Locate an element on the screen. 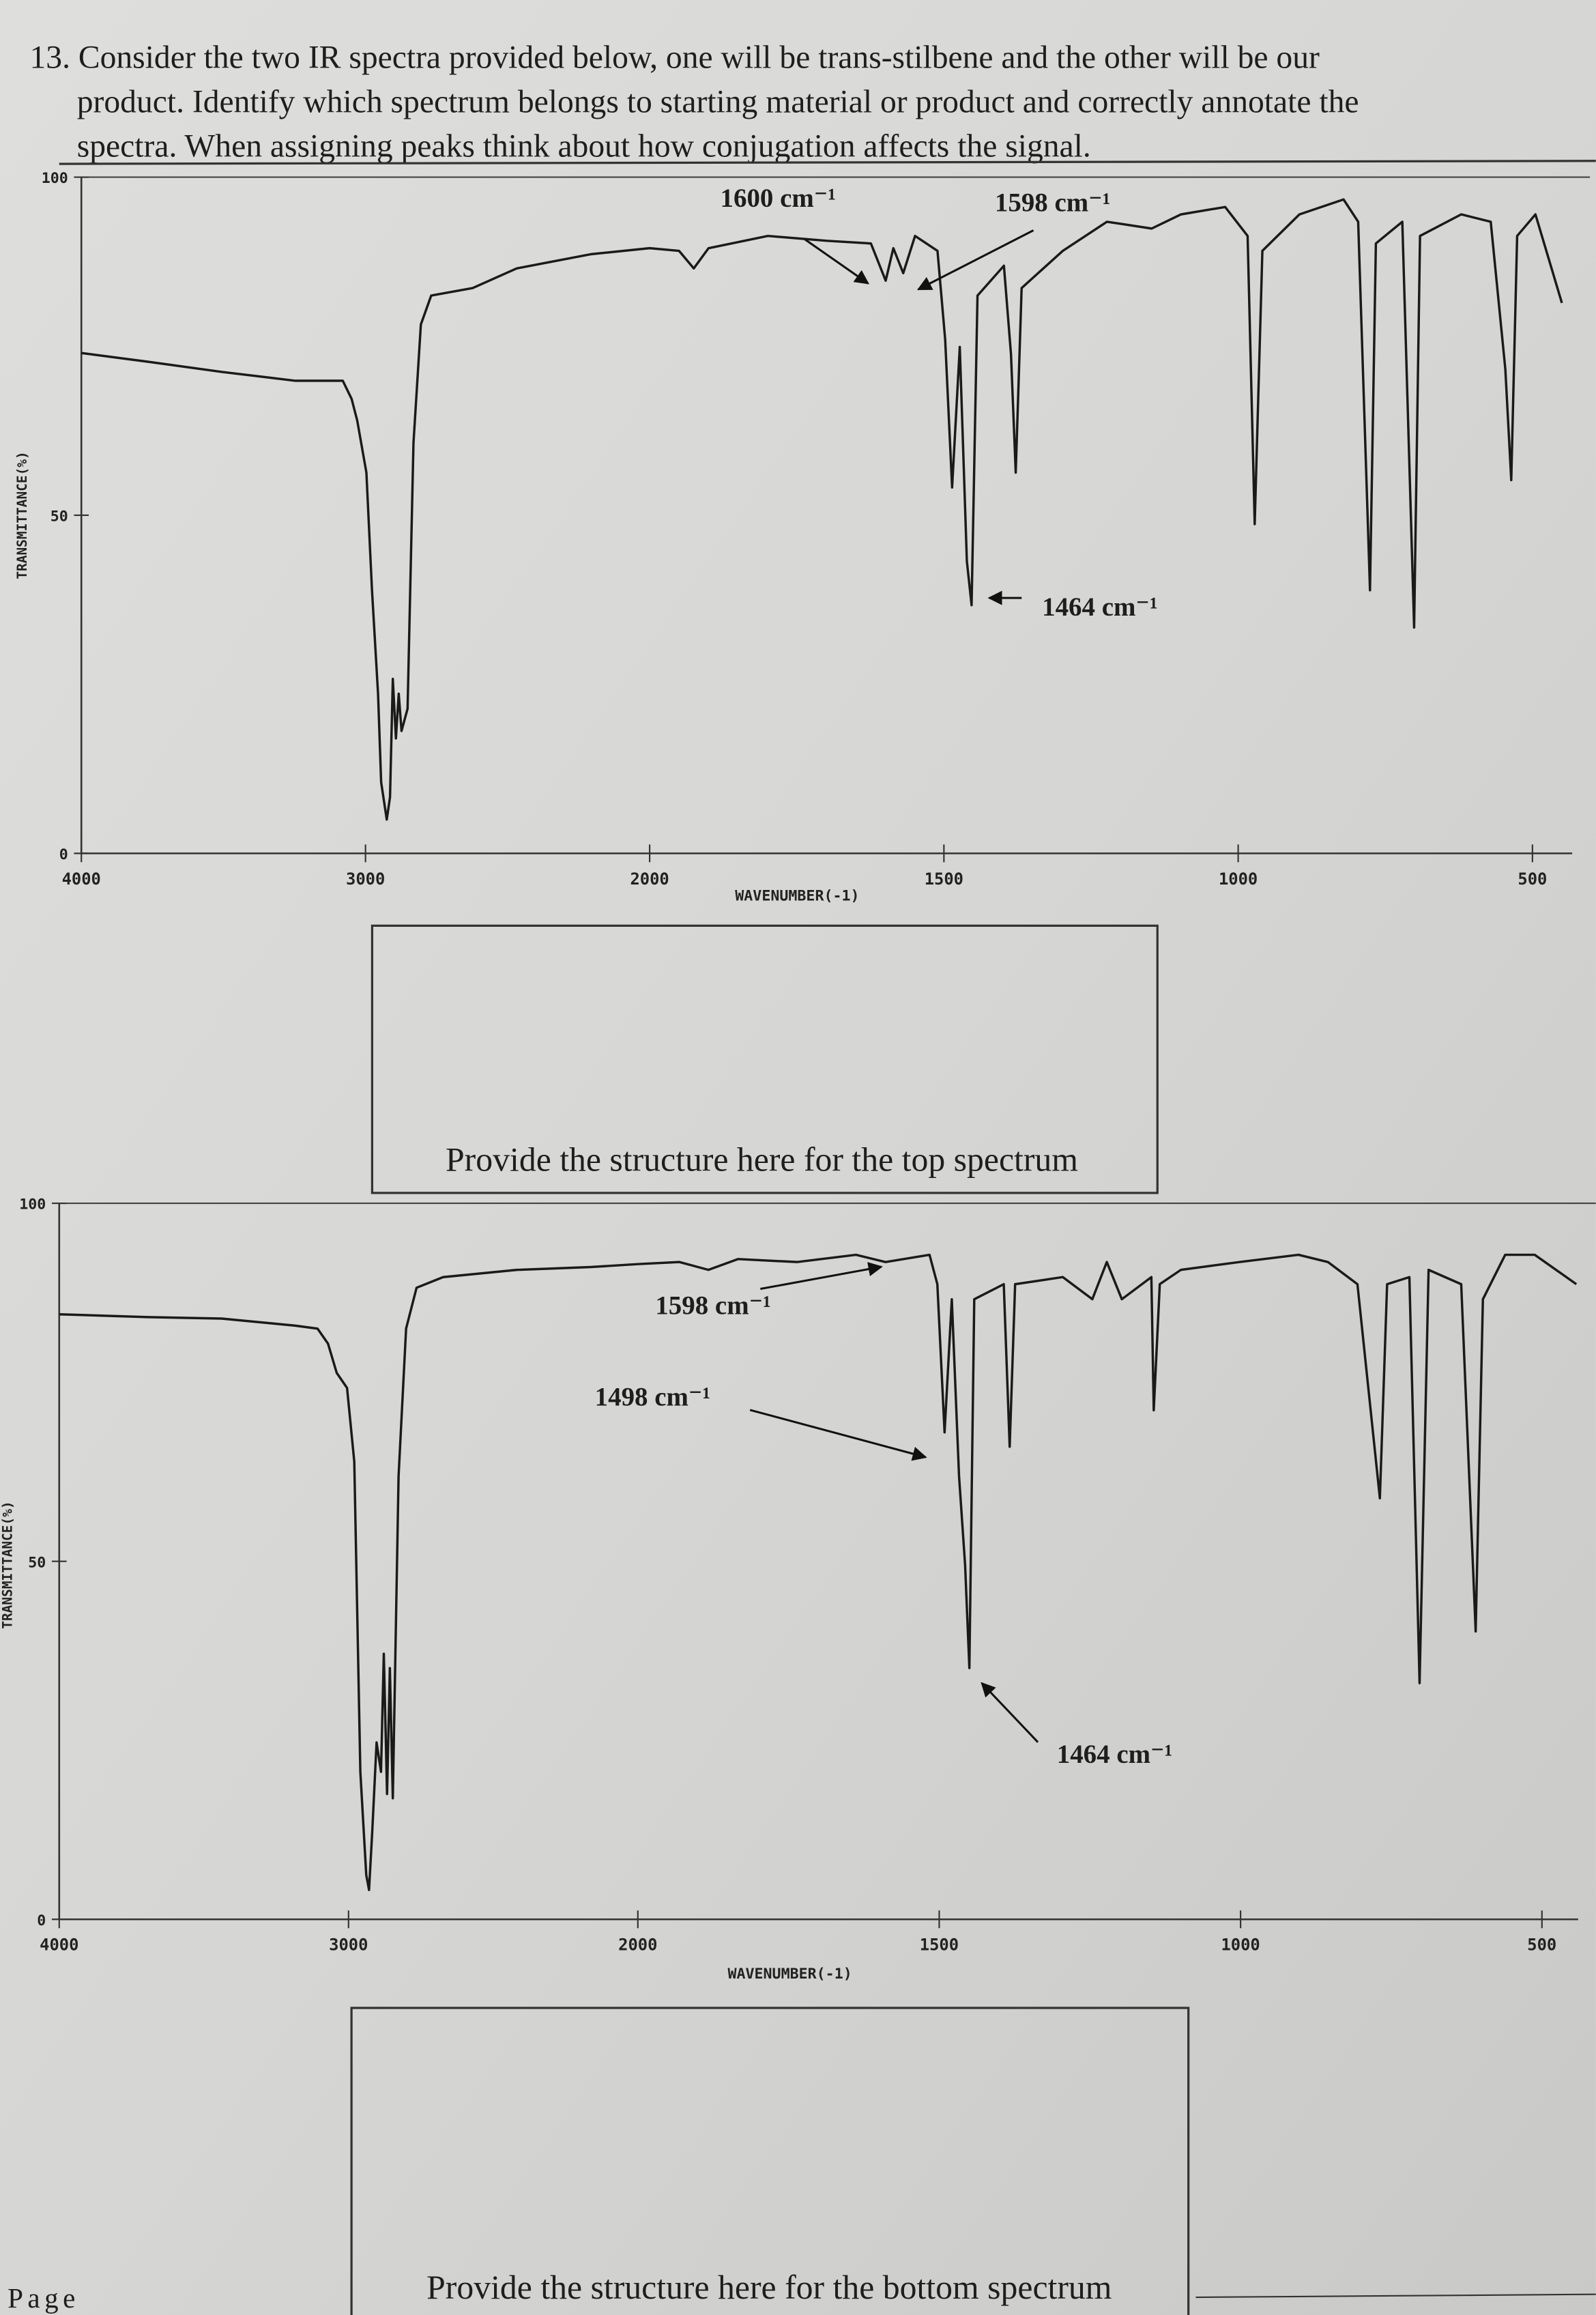 The image size is (1596, 2315). footer: Page is located at coordinates (44, 2298).